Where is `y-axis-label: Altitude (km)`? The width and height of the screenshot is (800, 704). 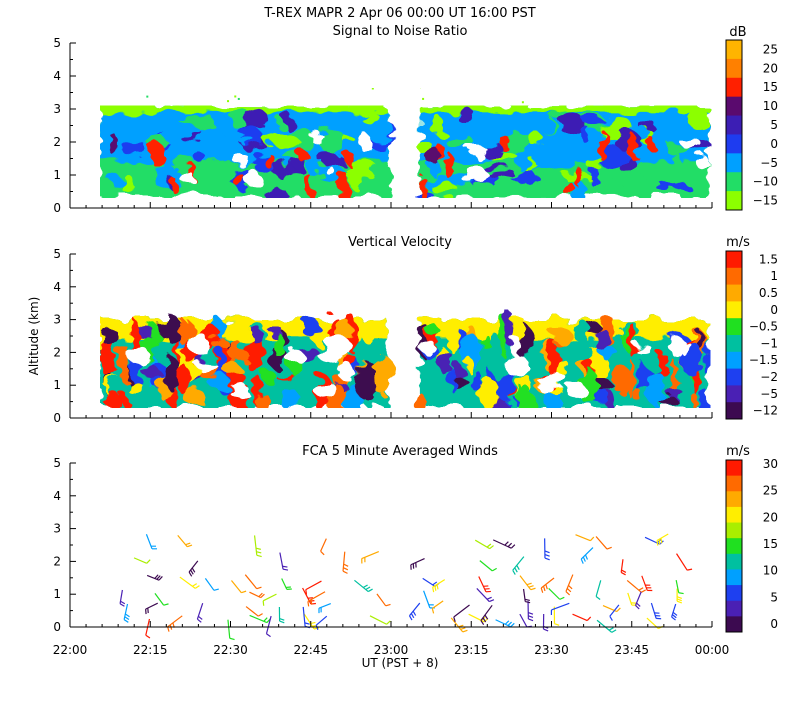
y-axis-label: Altitude (km) is located at coordinates (34, 336).